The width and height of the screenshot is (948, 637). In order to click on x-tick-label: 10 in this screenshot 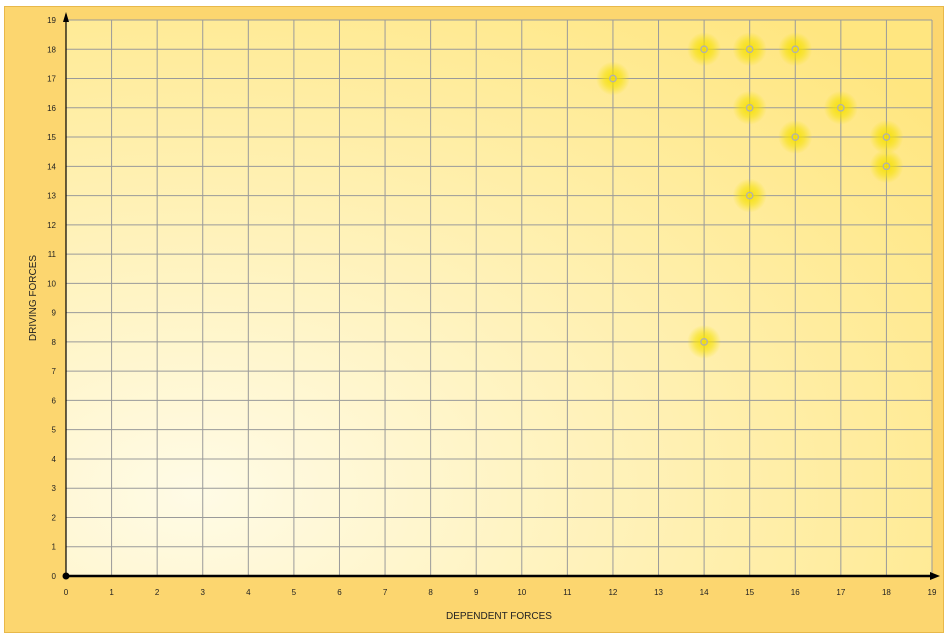, I will do `click(521, 592)`.